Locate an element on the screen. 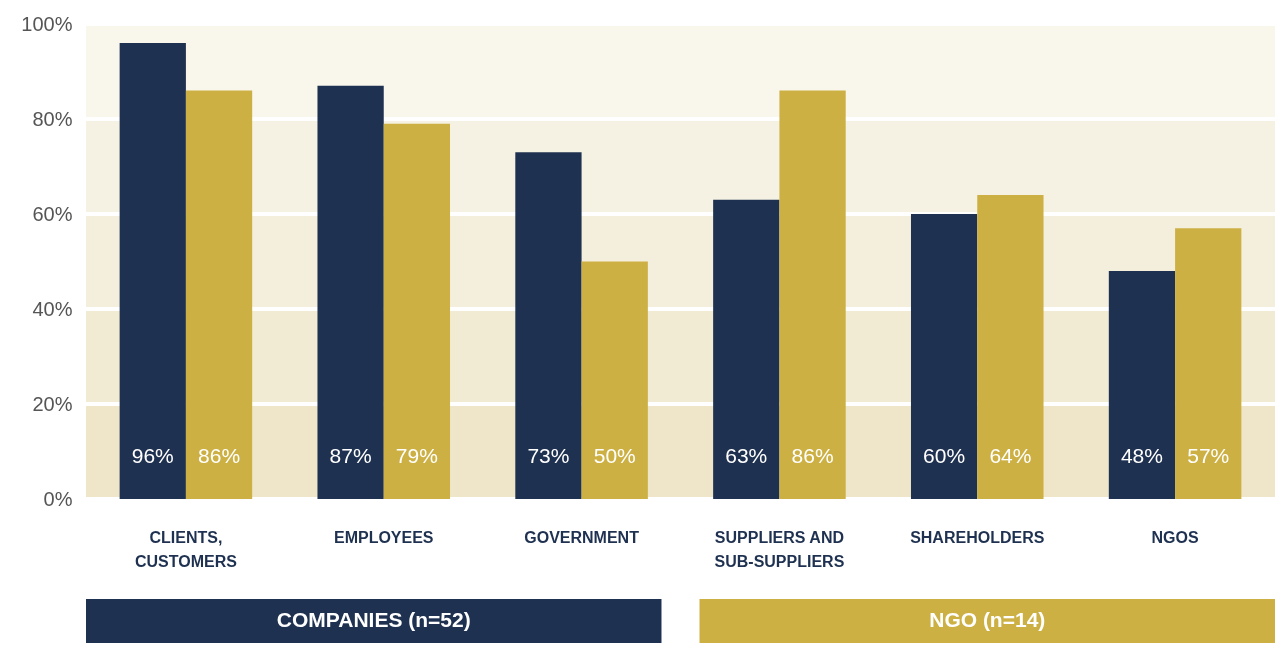 Image resolution: width=1284 pixels, height=670 pixels. x-tick-label: CLIENTS, CUSTOMERS is located at coordinates (186, 549).